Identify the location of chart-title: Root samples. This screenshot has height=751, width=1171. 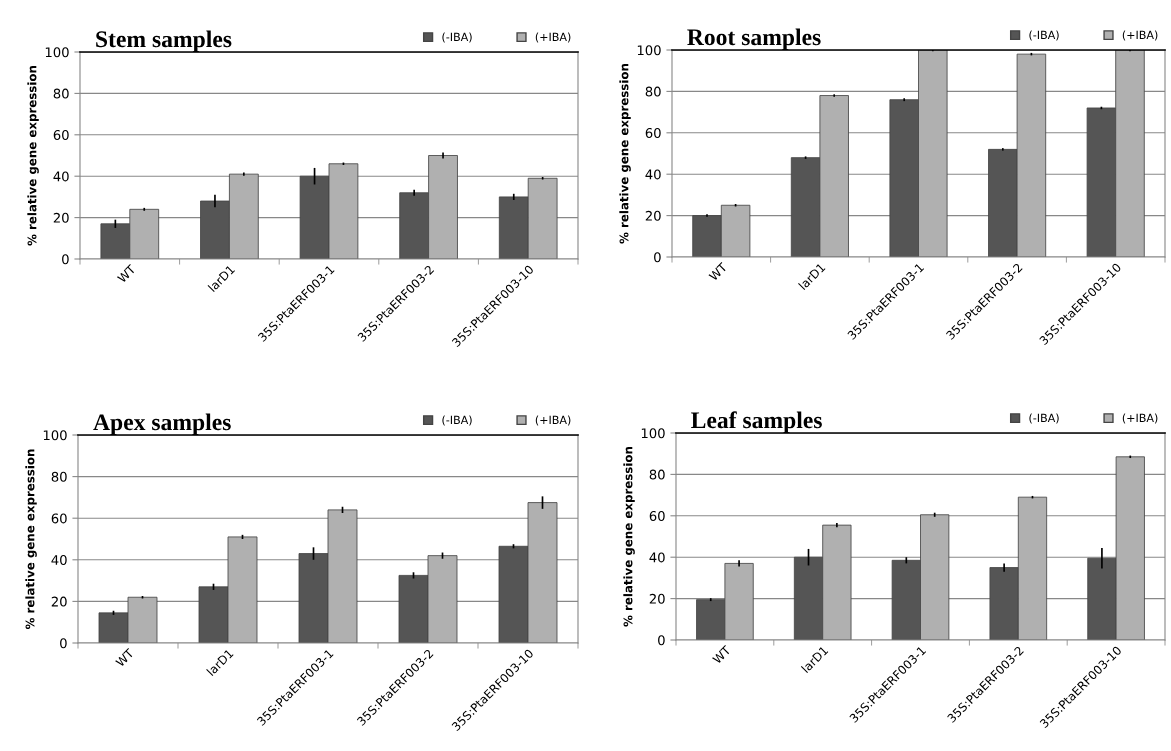
(754, 39).